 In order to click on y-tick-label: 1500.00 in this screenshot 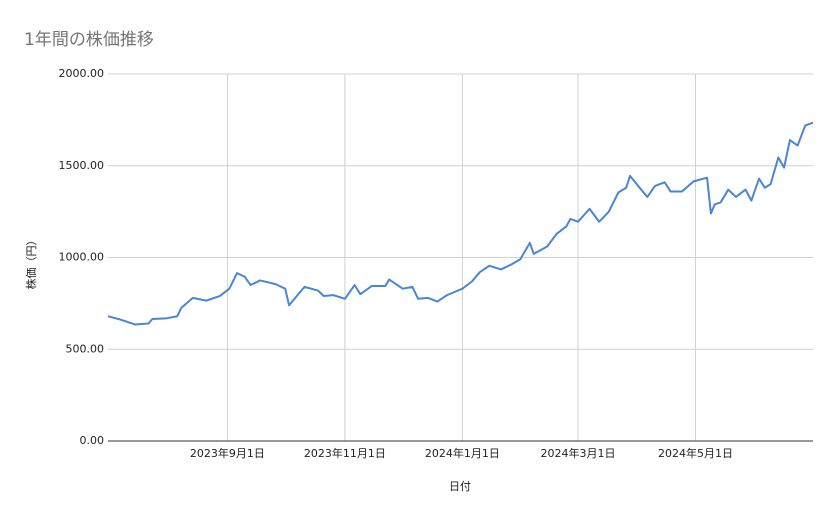, I will do `click(82, 165)`.